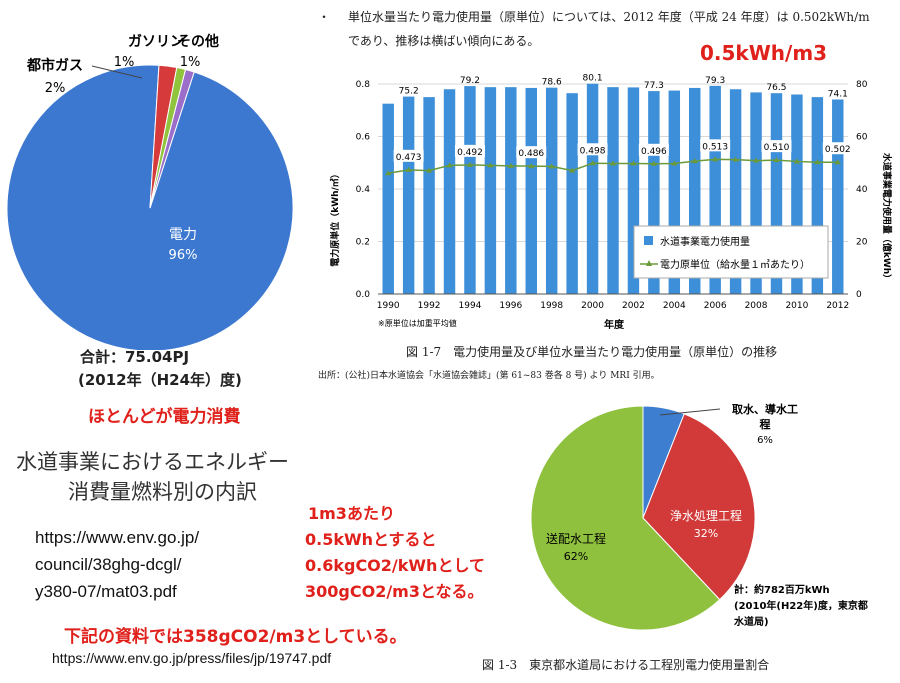 This screenshot has height=683, width=900. Describe the element at coordinates (699, 507) in the screenshot. I see `pie2-slice-purify` at that location.